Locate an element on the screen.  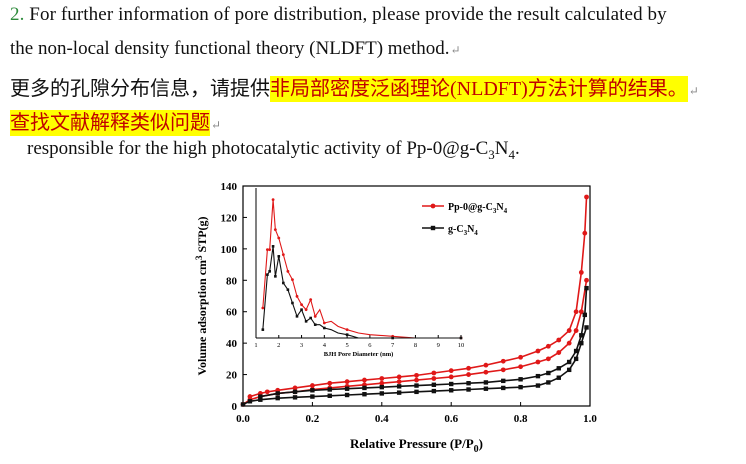
y-axis-label: Volume adsorption cm3 STP(g) is located at coordinates (201, 295).